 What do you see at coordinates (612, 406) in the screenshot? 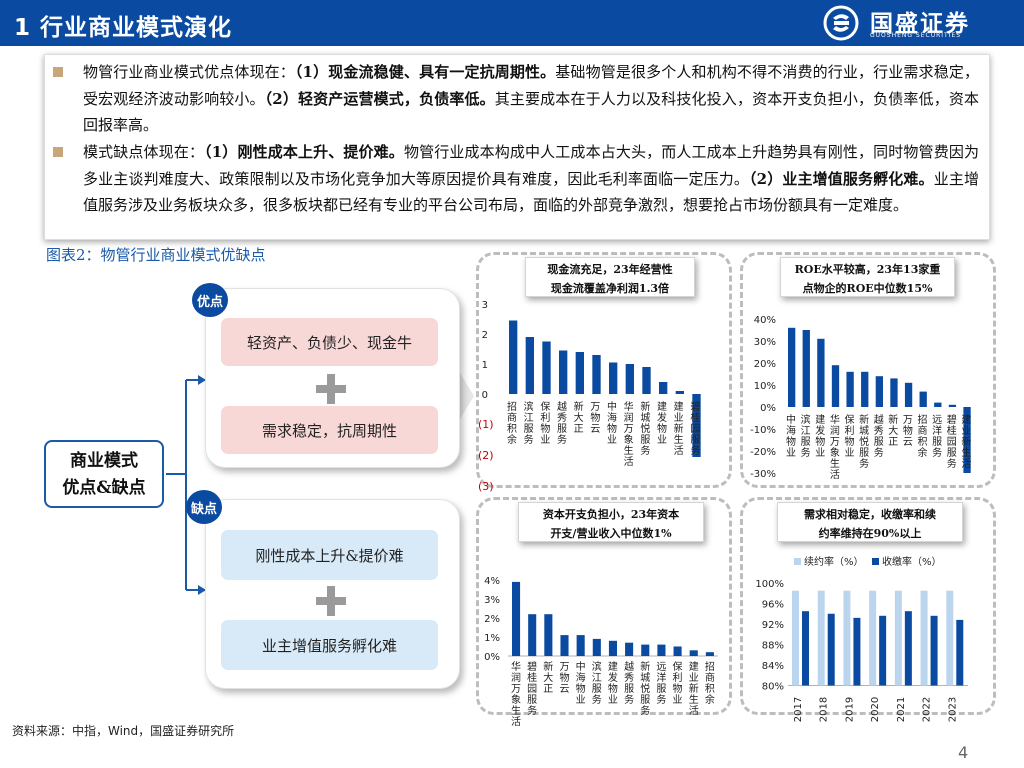
I see `chart-1-x-label: 中` at bounding box center [612, 406].